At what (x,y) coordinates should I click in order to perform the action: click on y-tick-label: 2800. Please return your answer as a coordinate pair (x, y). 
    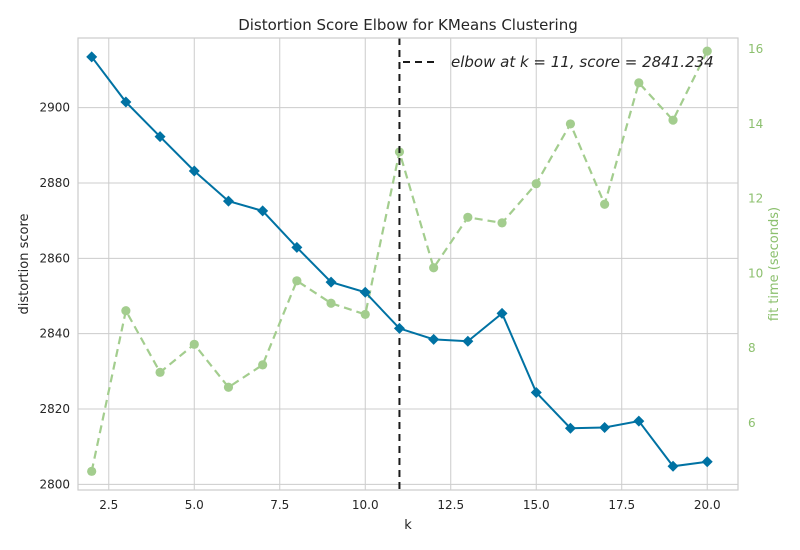
    Looking at the image, I should click on (54, 484).